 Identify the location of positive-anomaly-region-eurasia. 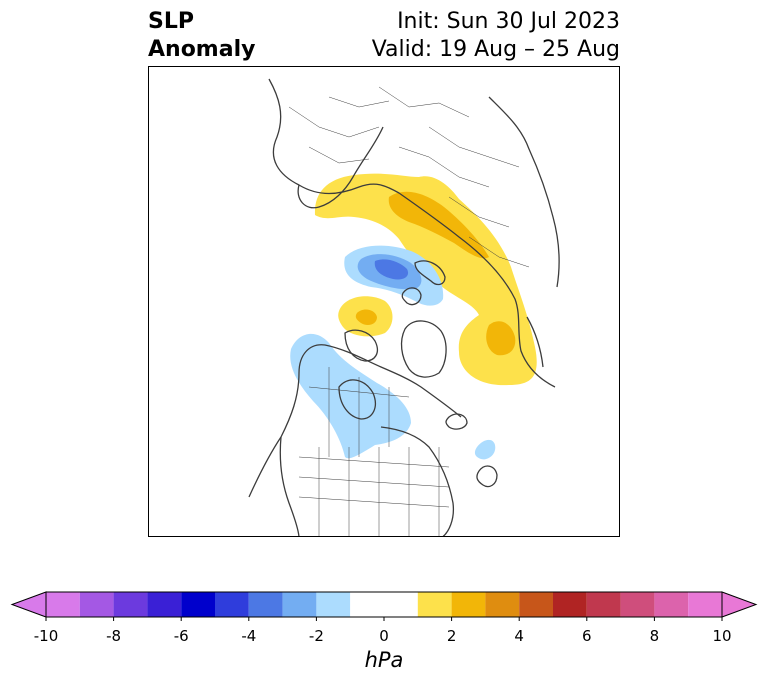
(425, 279).